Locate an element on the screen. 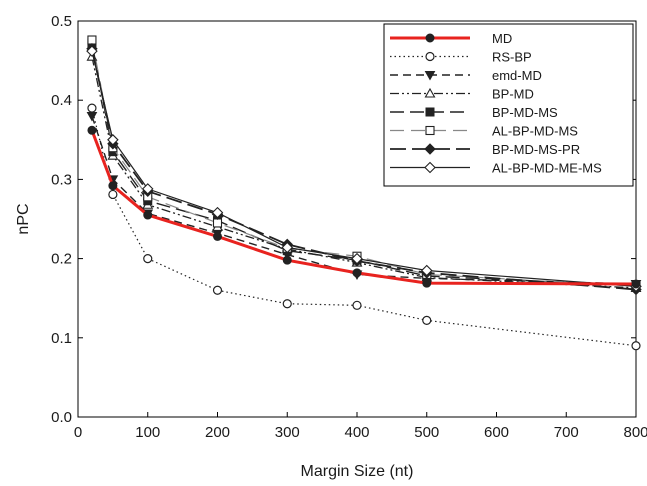 This screenshot has height=486, width=647. legend-label: AL-BP-MD-ME-MS is located at coordinates (547, 168).